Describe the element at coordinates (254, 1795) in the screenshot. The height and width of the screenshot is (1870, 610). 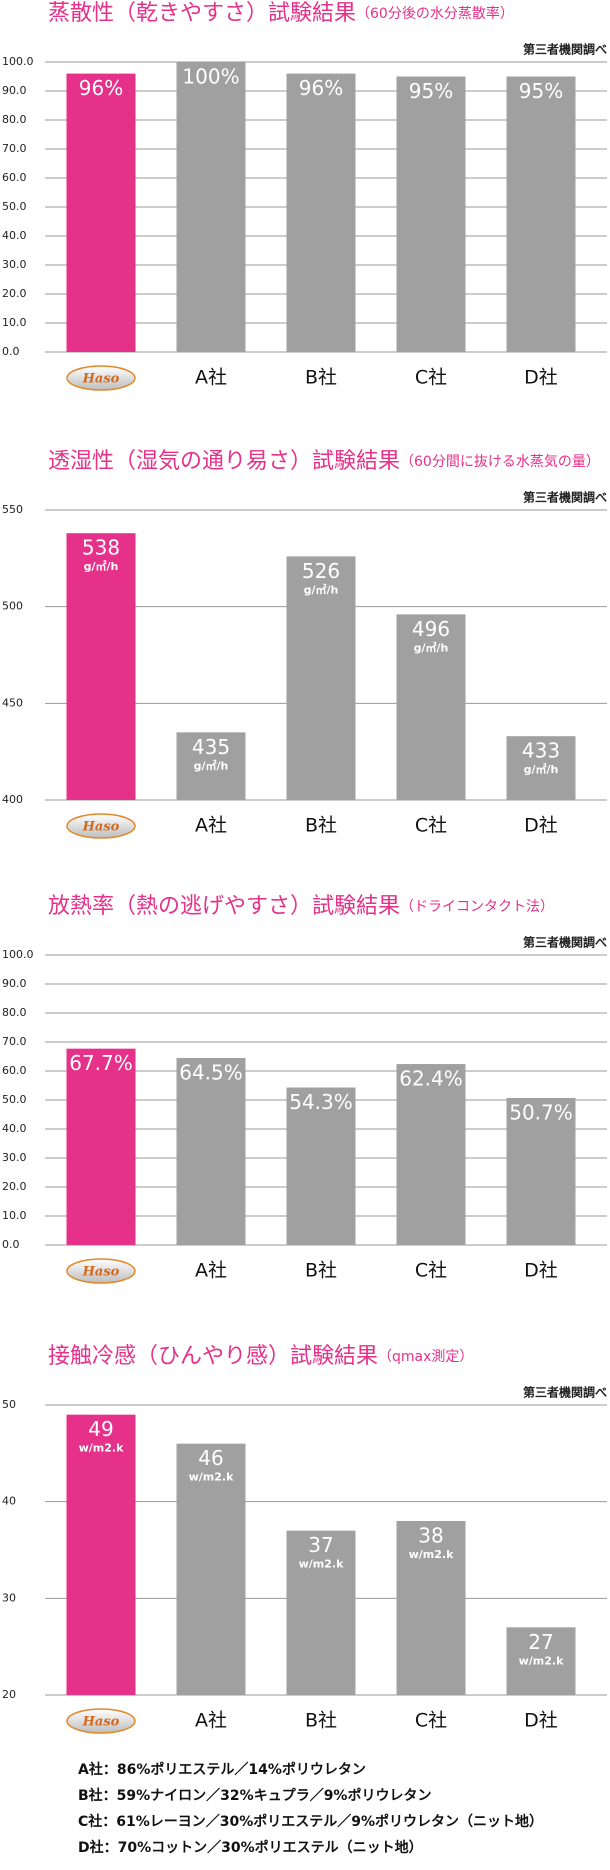
I see `note: B社：59%ナイロン／32%キュプラ／9%ポリウレタン` at that location.